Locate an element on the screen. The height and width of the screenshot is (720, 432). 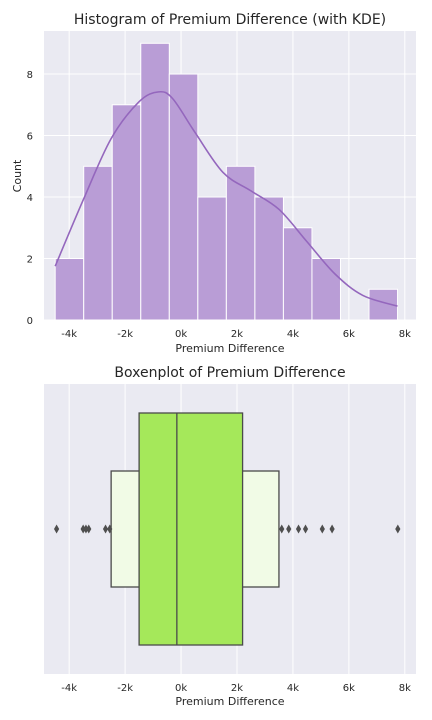
histogram-y-ticks: 0 2 4 6 8 is located at coordinates (30, 198).